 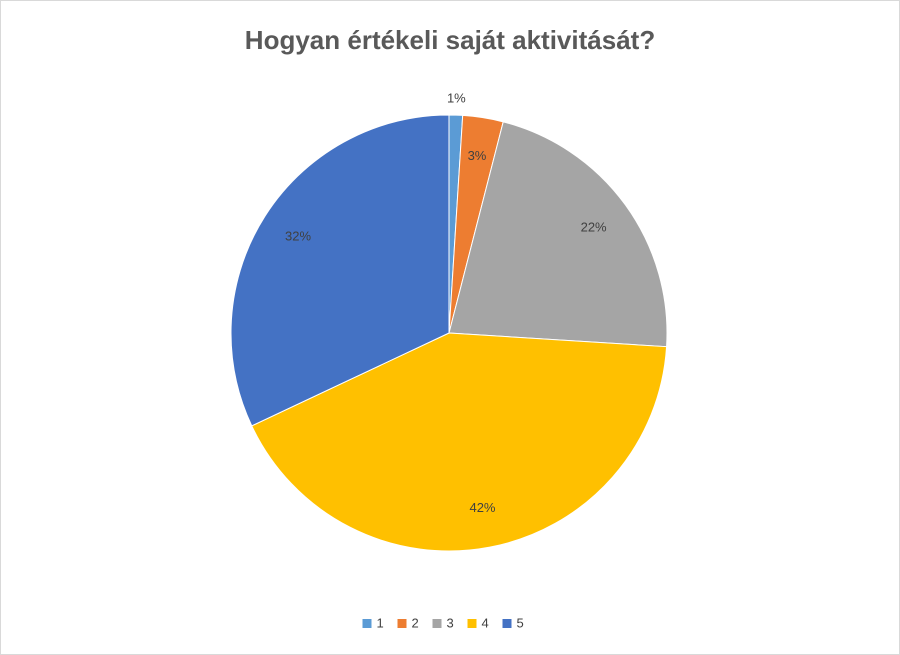 I want to click on legend-label: 1, so click(x=380, y=622).